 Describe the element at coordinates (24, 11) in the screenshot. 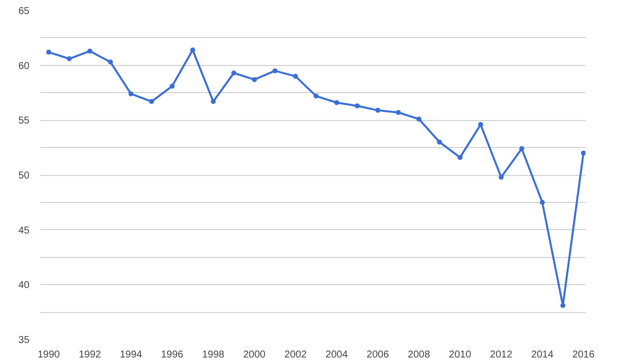

I see `y-tick-label: 65` at that location.